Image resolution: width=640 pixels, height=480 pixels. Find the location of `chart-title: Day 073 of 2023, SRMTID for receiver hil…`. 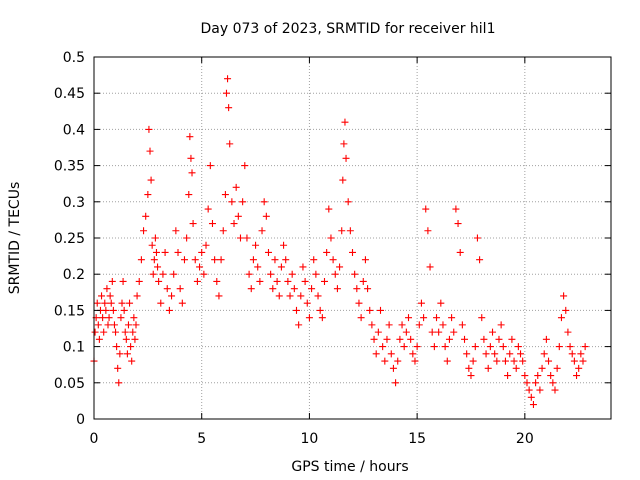

chart-title: Day 073 of 2023, SRMTID for receiver hil… is located at coordinates (348, 29).